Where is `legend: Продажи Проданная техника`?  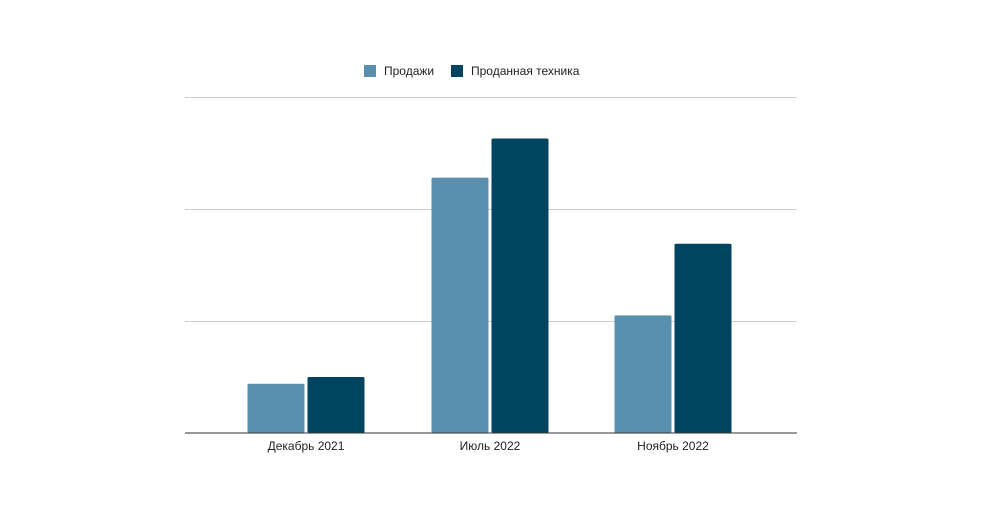
legend: Продажи Проданная техника is located at coordinates (472, 71).